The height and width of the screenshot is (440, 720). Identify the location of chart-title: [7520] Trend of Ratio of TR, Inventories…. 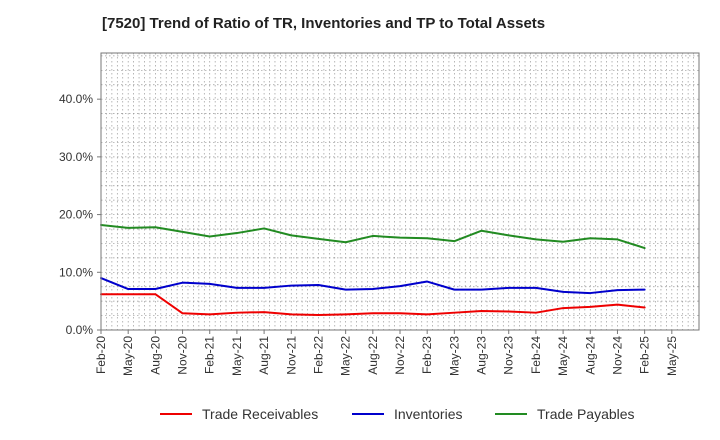
(324, 23).